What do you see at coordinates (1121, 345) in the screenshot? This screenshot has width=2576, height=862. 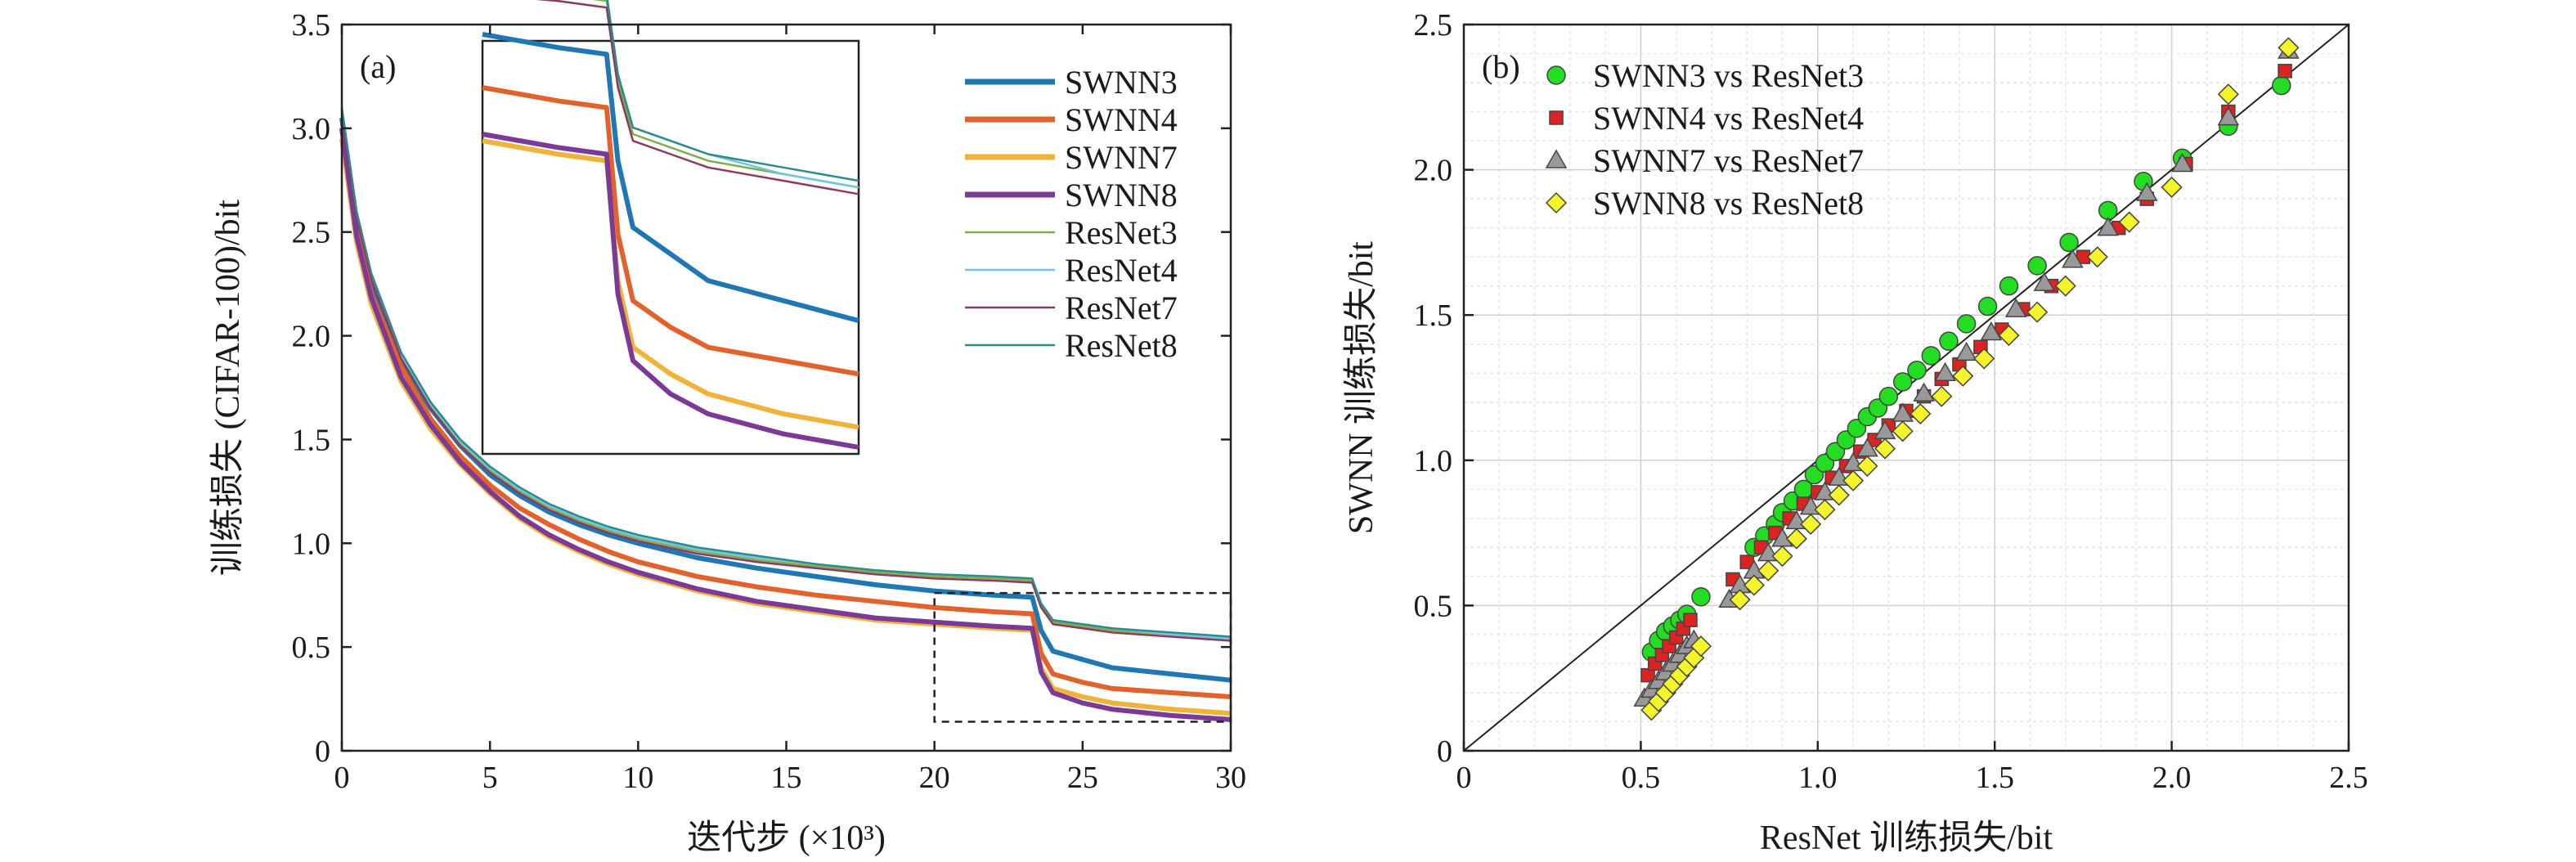 I see `legend-label-resnet8: ResNet8` at bounding box center [1121, 345].